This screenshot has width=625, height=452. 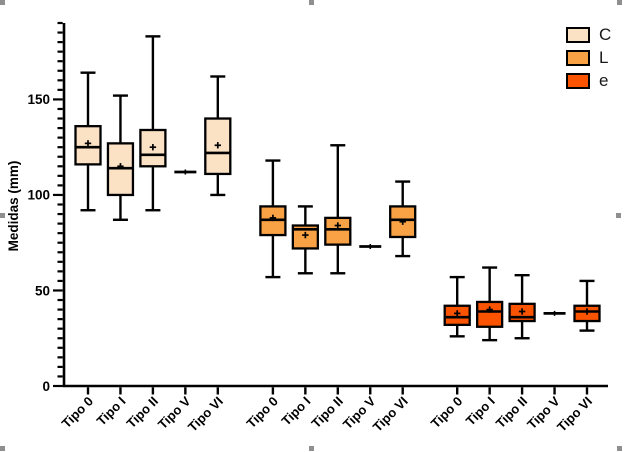 I want to click on legend-item-C: C, so click(x=588, y=34).